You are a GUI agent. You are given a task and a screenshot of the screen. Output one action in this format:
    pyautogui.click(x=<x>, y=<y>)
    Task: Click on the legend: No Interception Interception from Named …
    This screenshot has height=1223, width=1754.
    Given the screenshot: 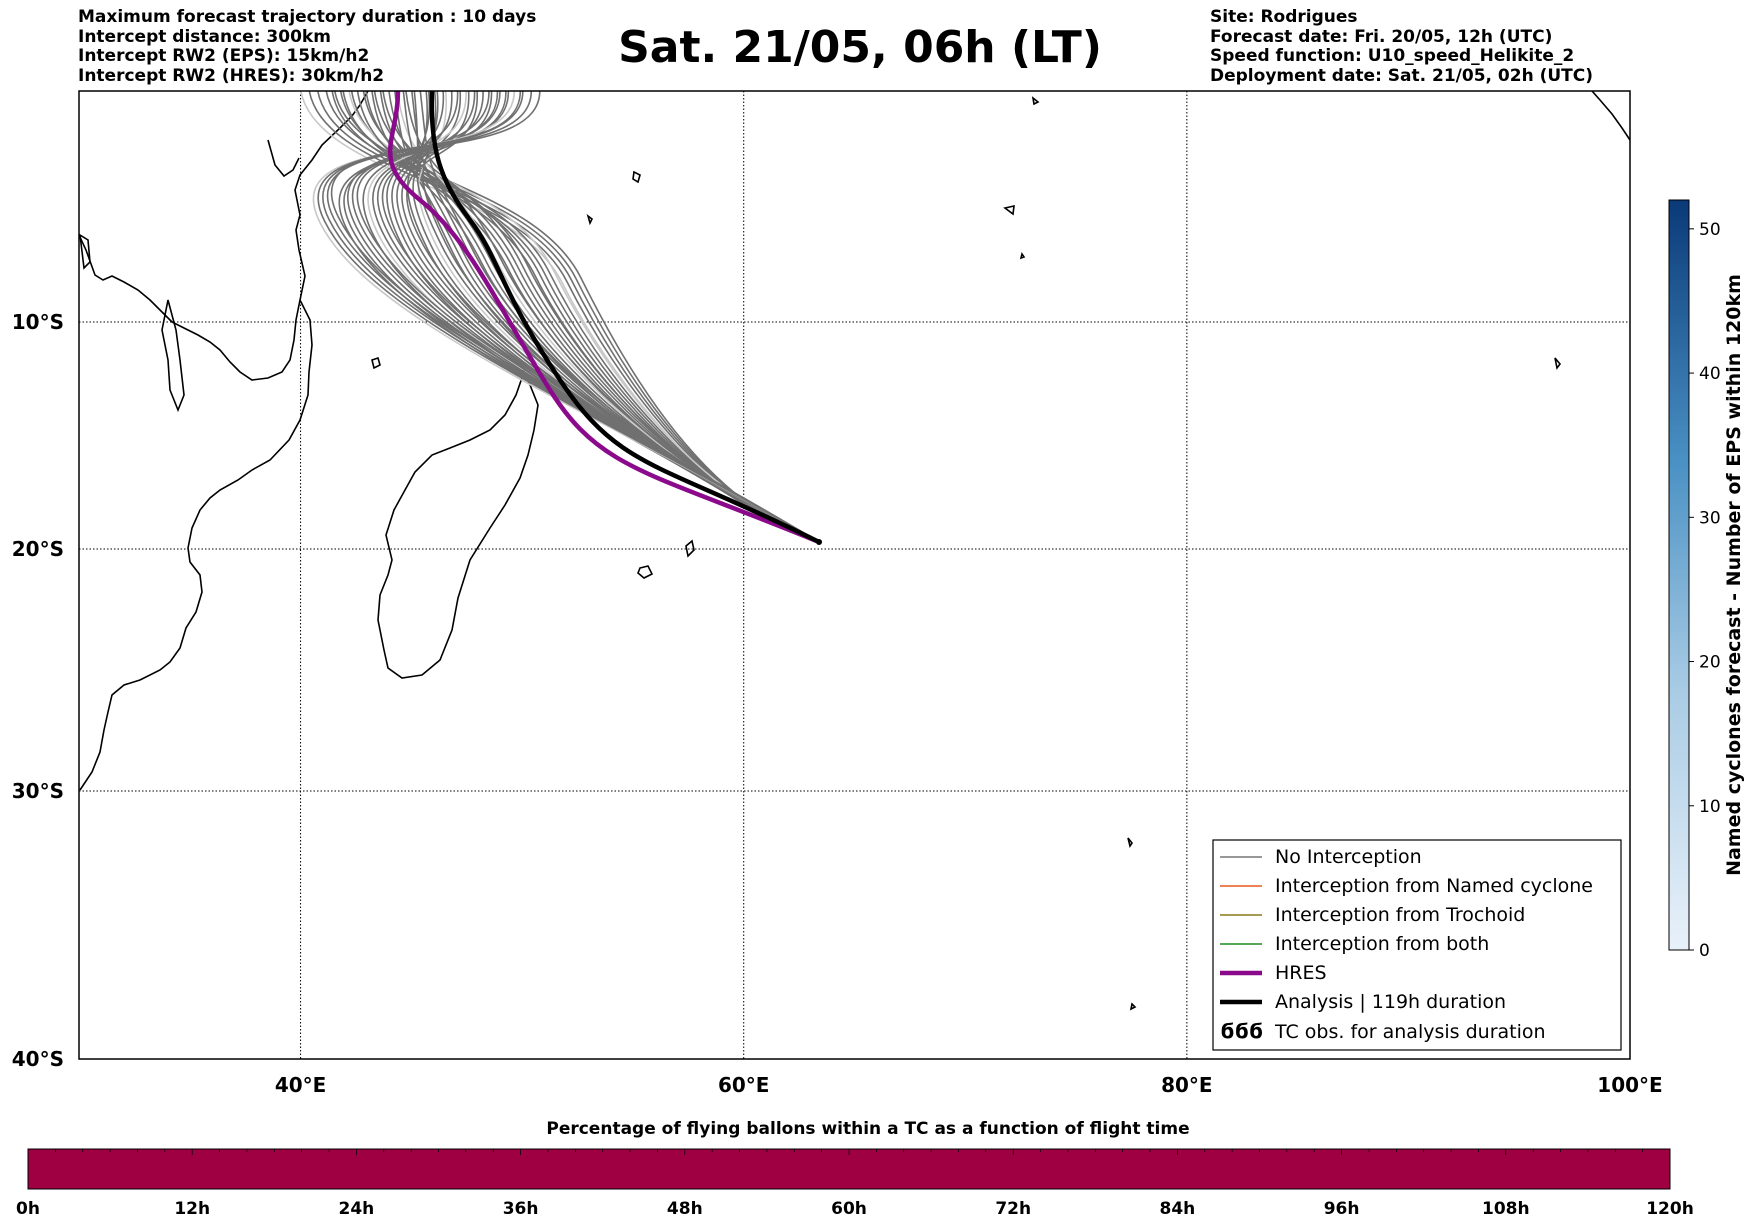 What is the action you would take?
    pyautogui.click(x=1417, y=945)
    